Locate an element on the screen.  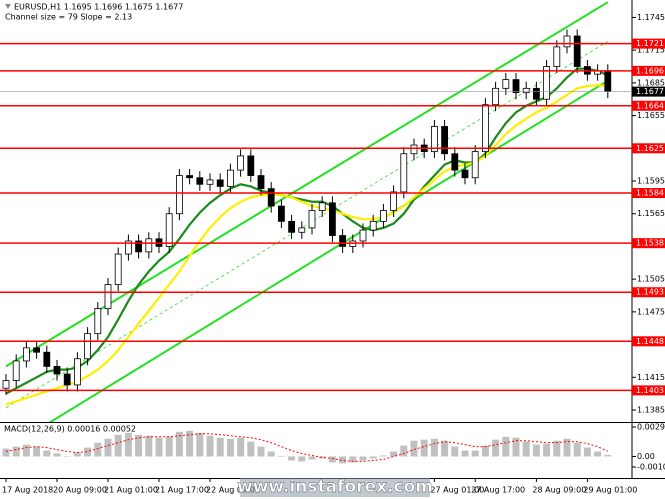
level-label: 1.1721 is located at coordinates (650, 43).